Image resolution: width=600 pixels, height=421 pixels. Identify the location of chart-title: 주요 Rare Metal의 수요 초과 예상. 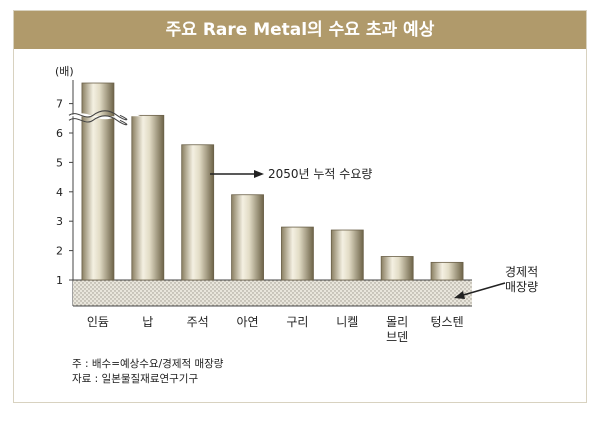
(300, 30).